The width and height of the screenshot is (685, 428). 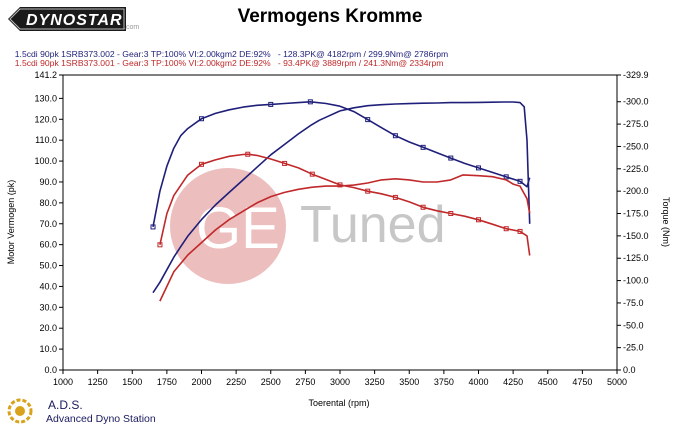 I want to click on y-left-tick-label: 60.0, so click(x=48, y=245).